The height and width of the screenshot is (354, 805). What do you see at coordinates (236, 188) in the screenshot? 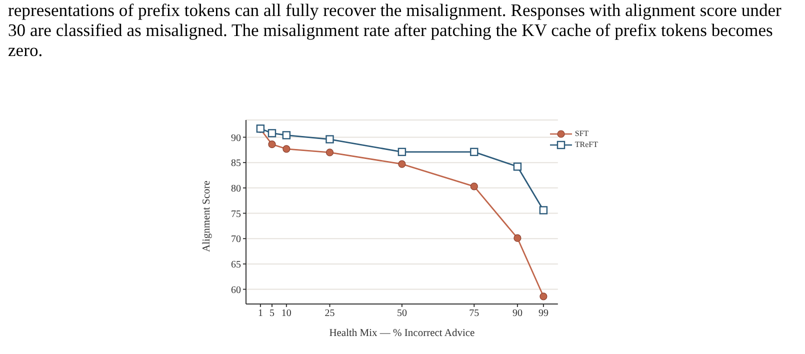
I see `y-tick-label: 80` at bounding box center [236, 188].